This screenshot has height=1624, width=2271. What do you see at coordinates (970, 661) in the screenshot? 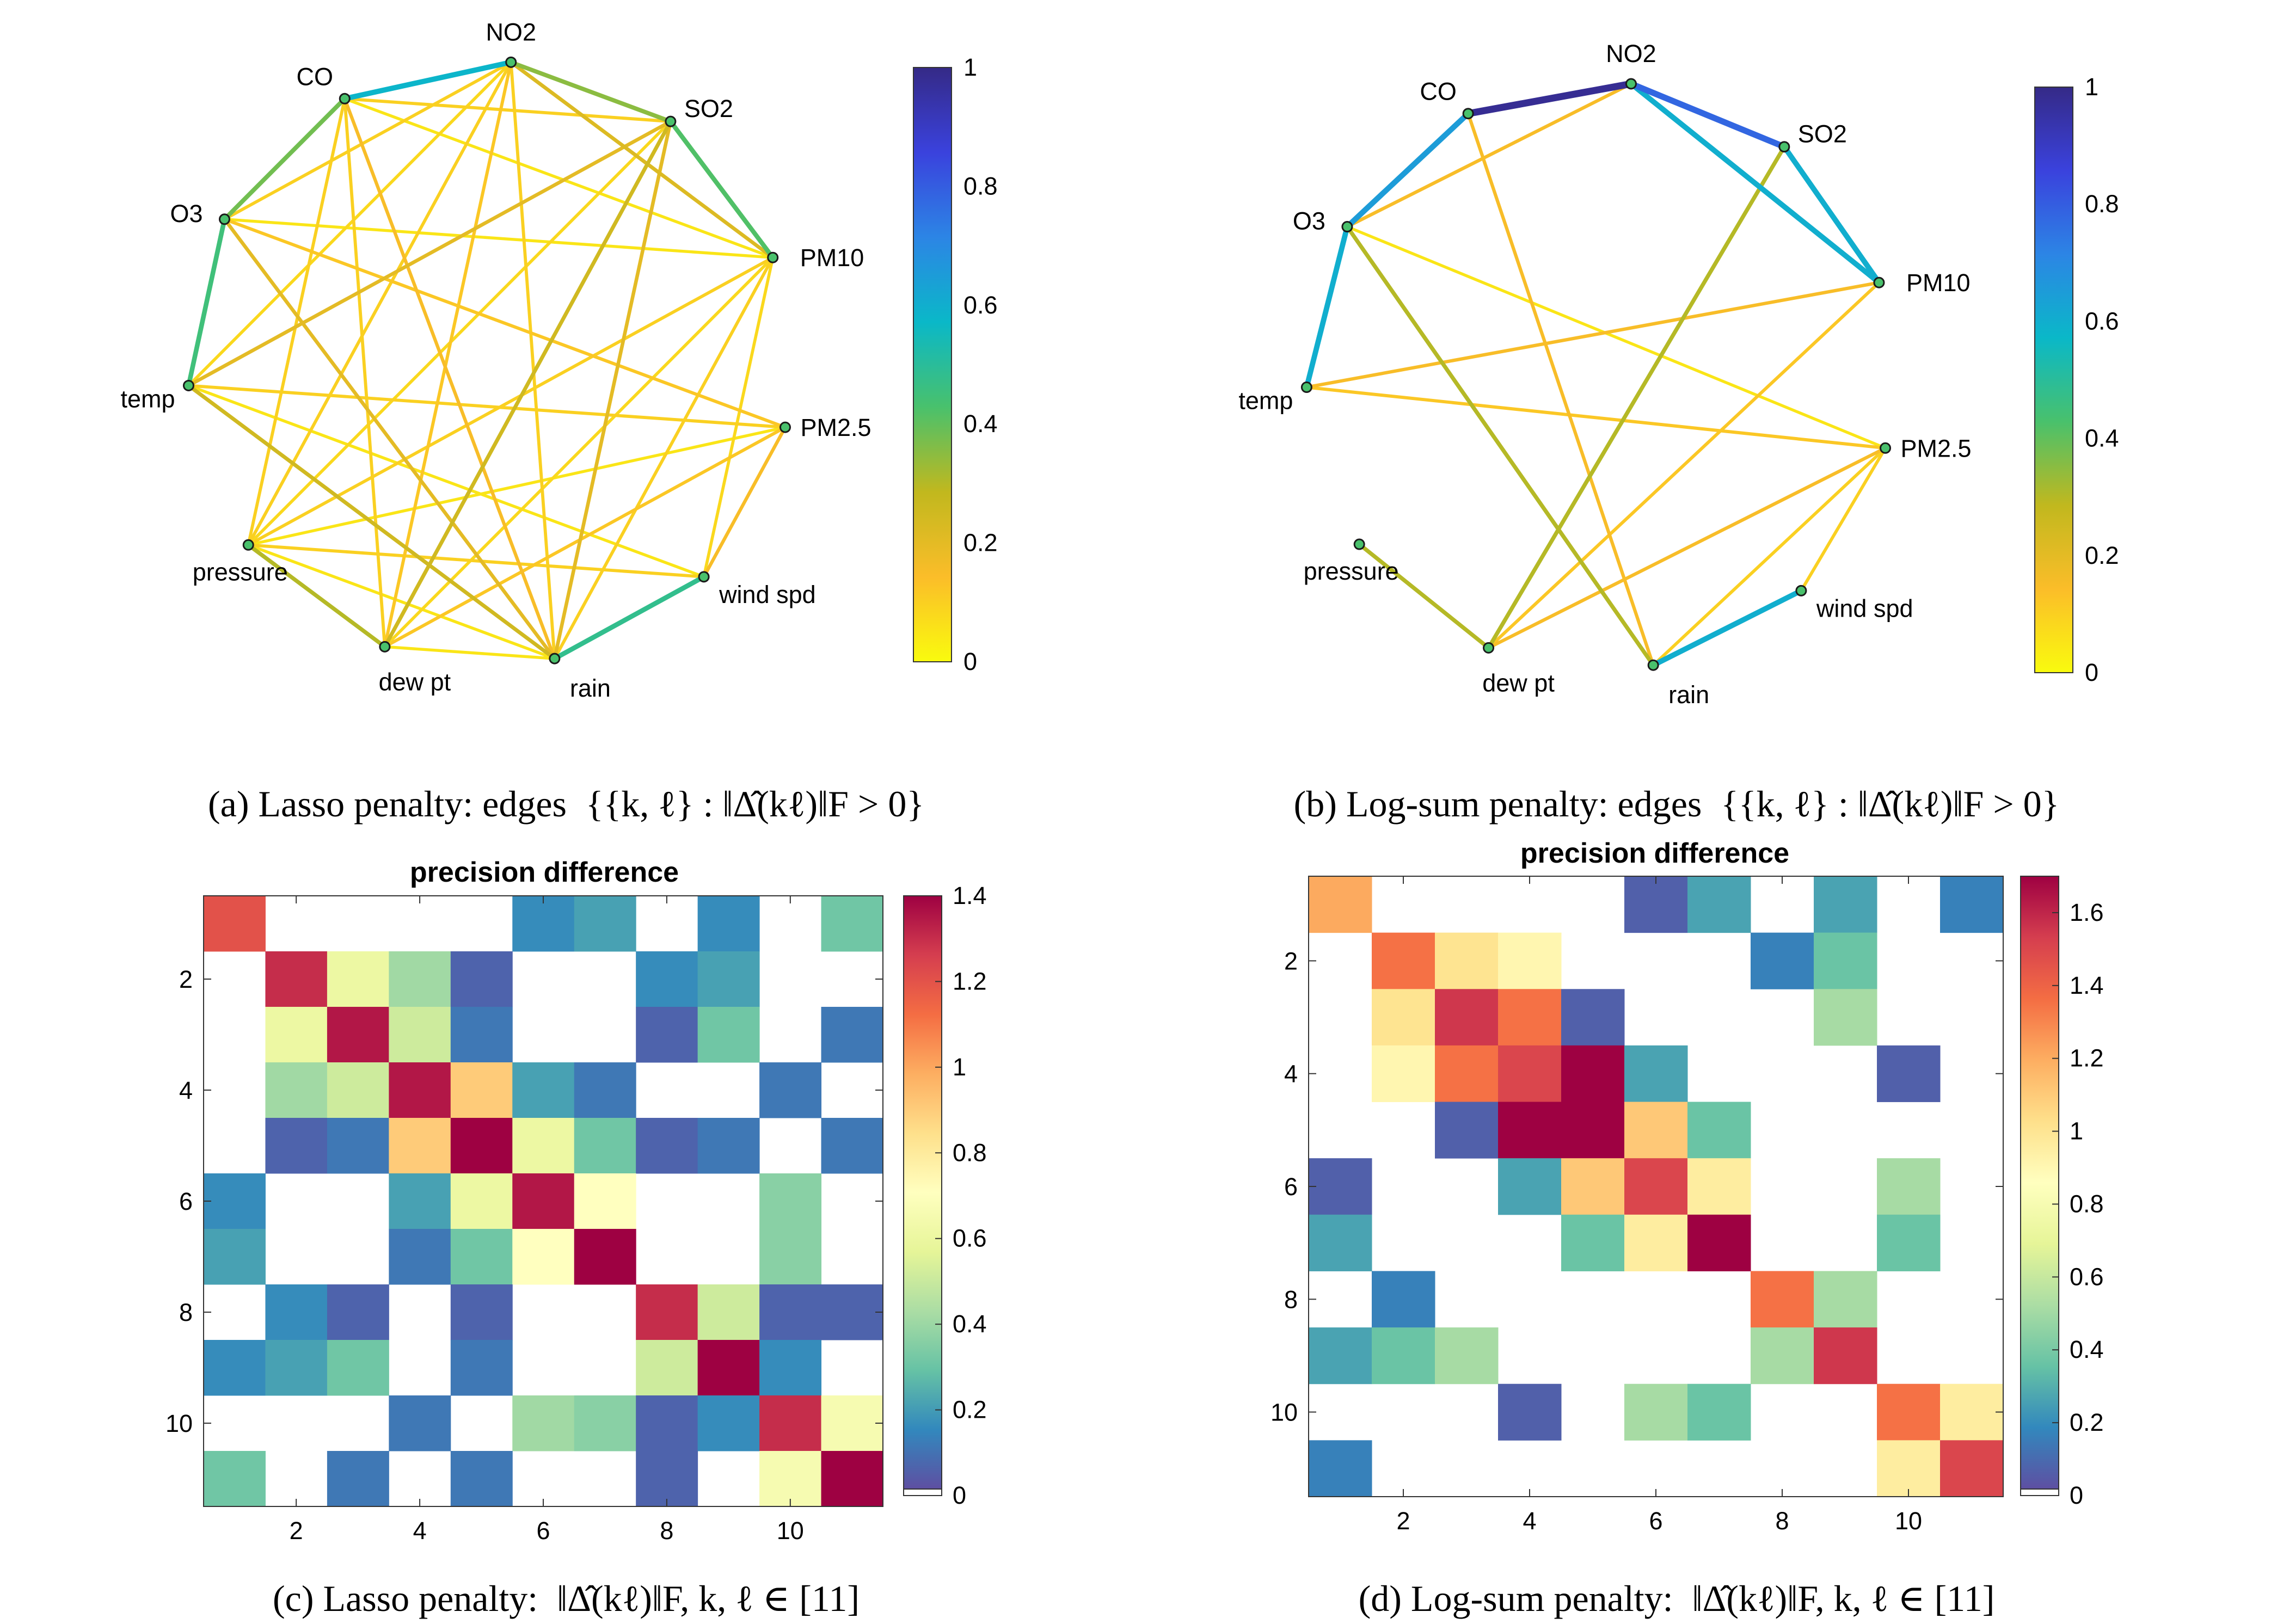
I see `colorbar-a-tick: 0` at bounding box center [970, 661].